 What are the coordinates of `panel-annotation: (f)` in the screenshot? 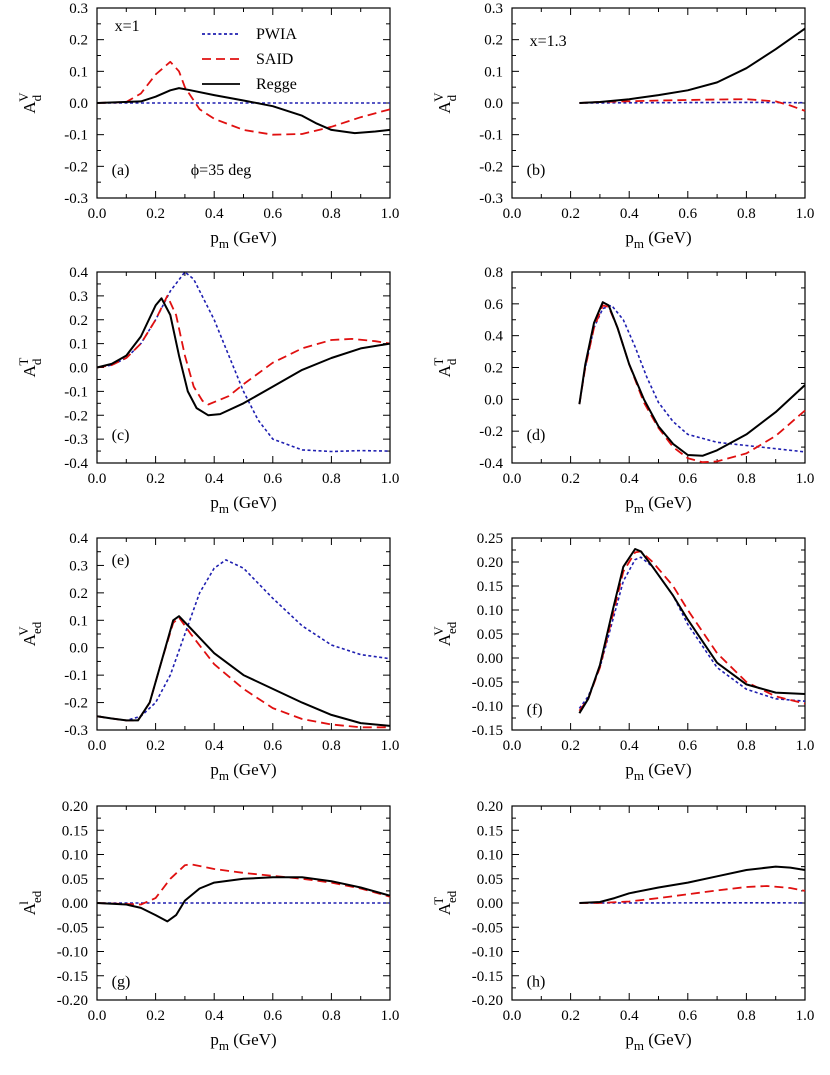 It's located at (535, 710).